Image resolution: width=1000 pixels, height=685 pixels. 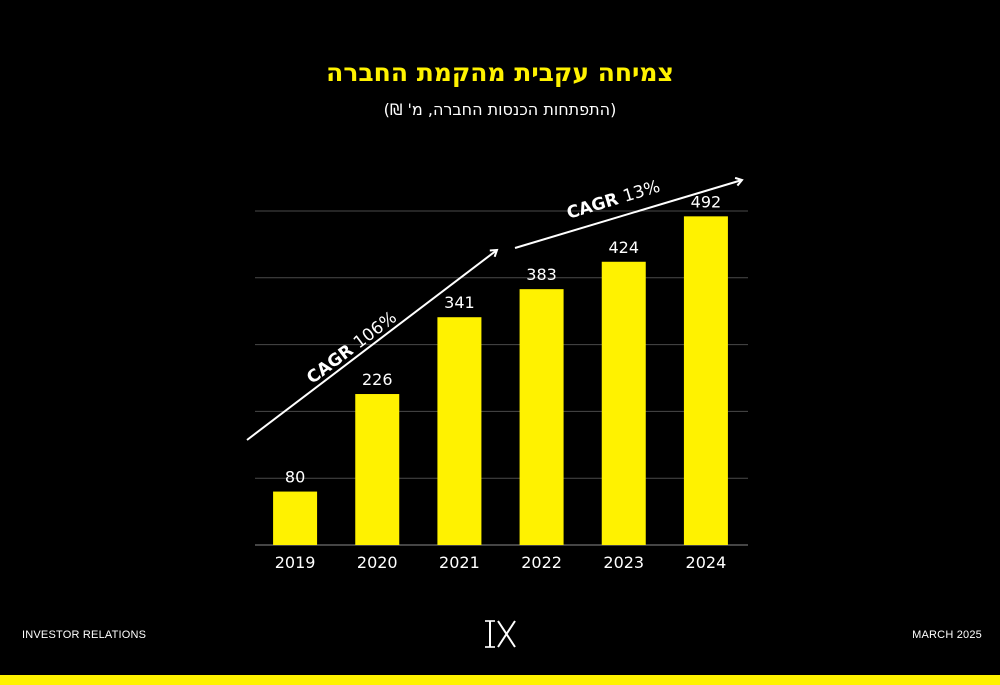 What do you see at coordinates (947, 635) in the screenshot?
I see `date-label: MARCH 2025` at bounding box center [947, 635].